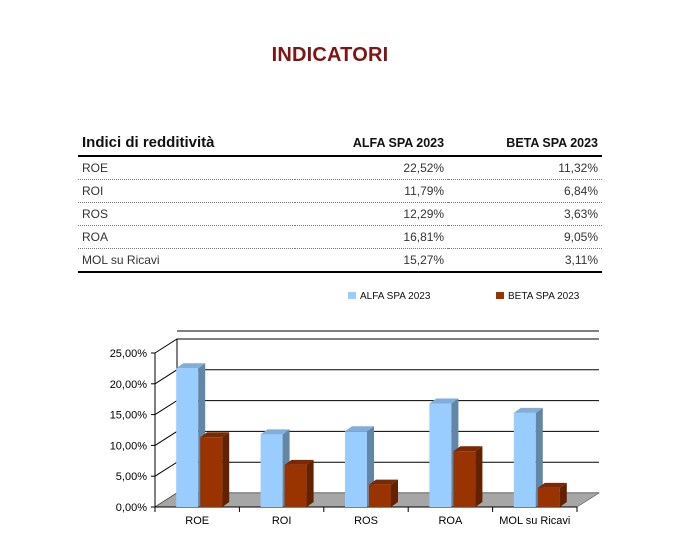 This screenshot has height=560, width=700. Describe the element at coordinates (525, 144) in the screenshot. I see `column-header-beta: BETA SPA 2023` at that location.